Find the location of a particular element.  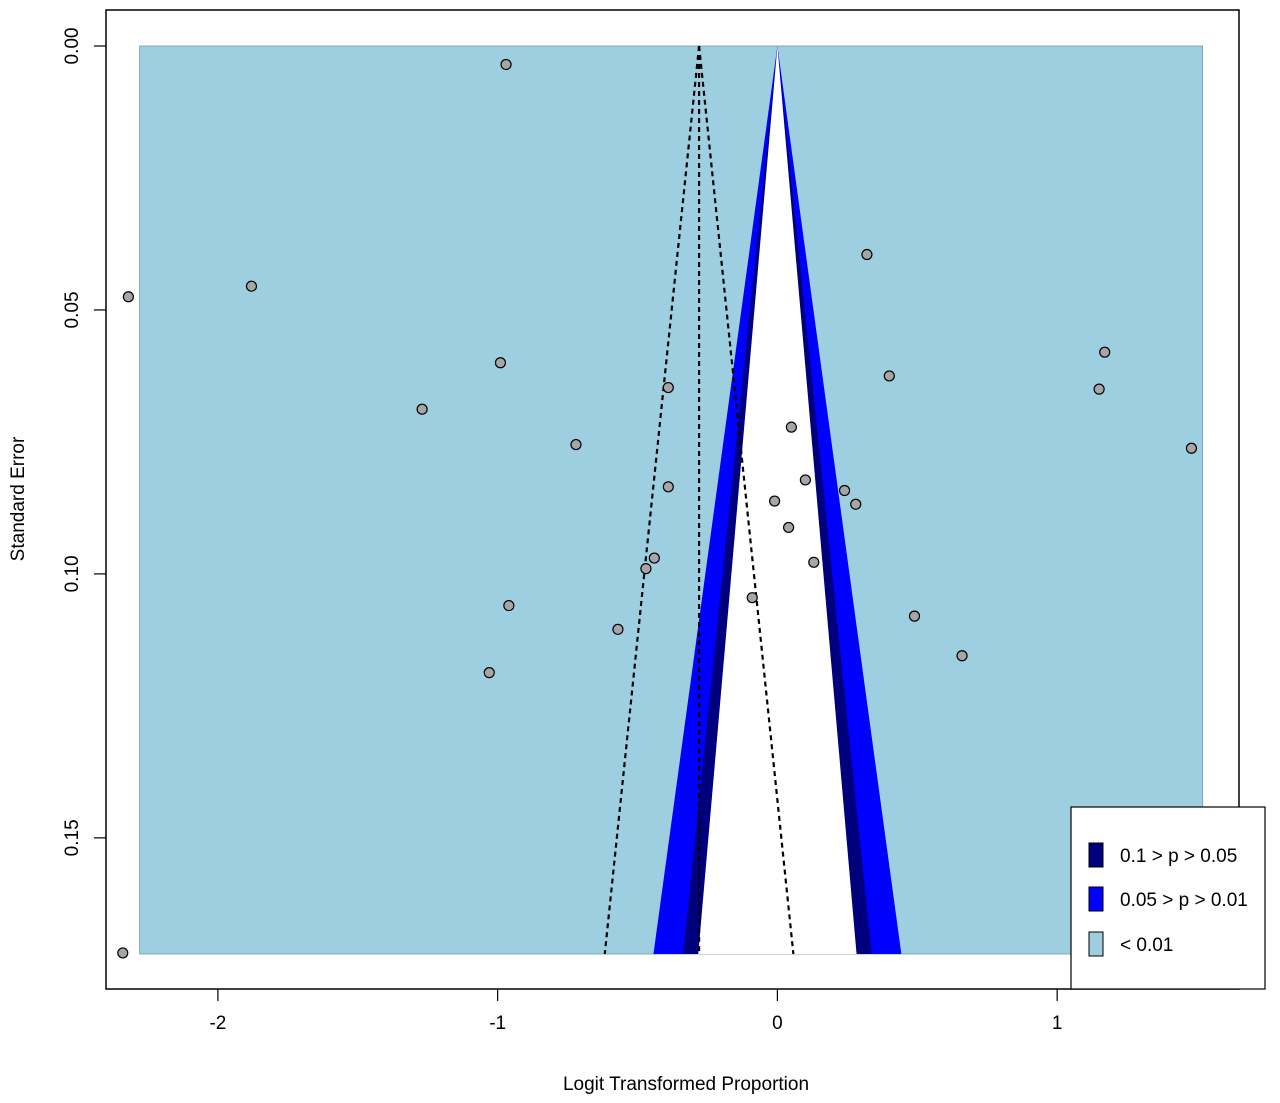

y-axis-label: Standard Error is located at coordinates (18, 498).